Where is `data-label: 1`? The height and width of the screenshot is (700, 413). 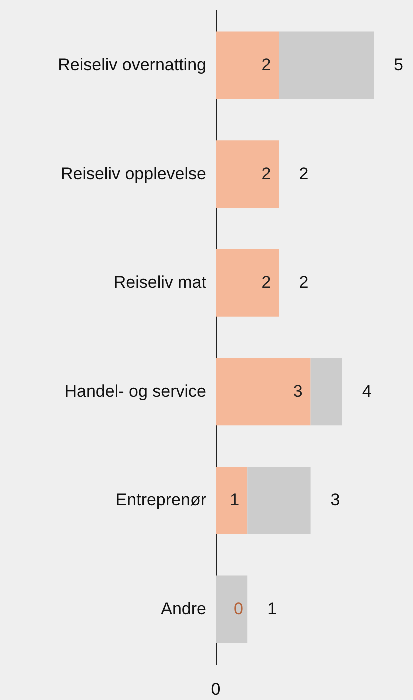 data-label: 1 is located at coordinates (235, 500).